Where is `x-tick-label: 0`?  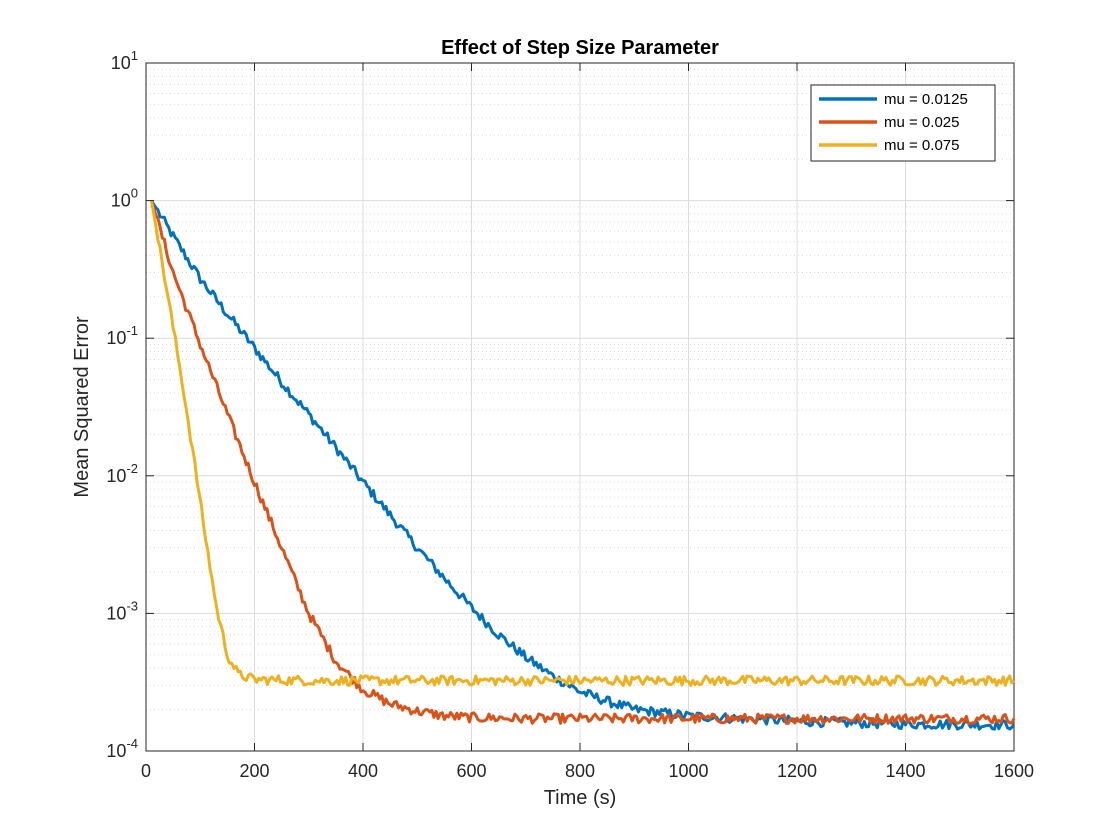 x-tick-label: 0 is located at coordinates (146, 771).